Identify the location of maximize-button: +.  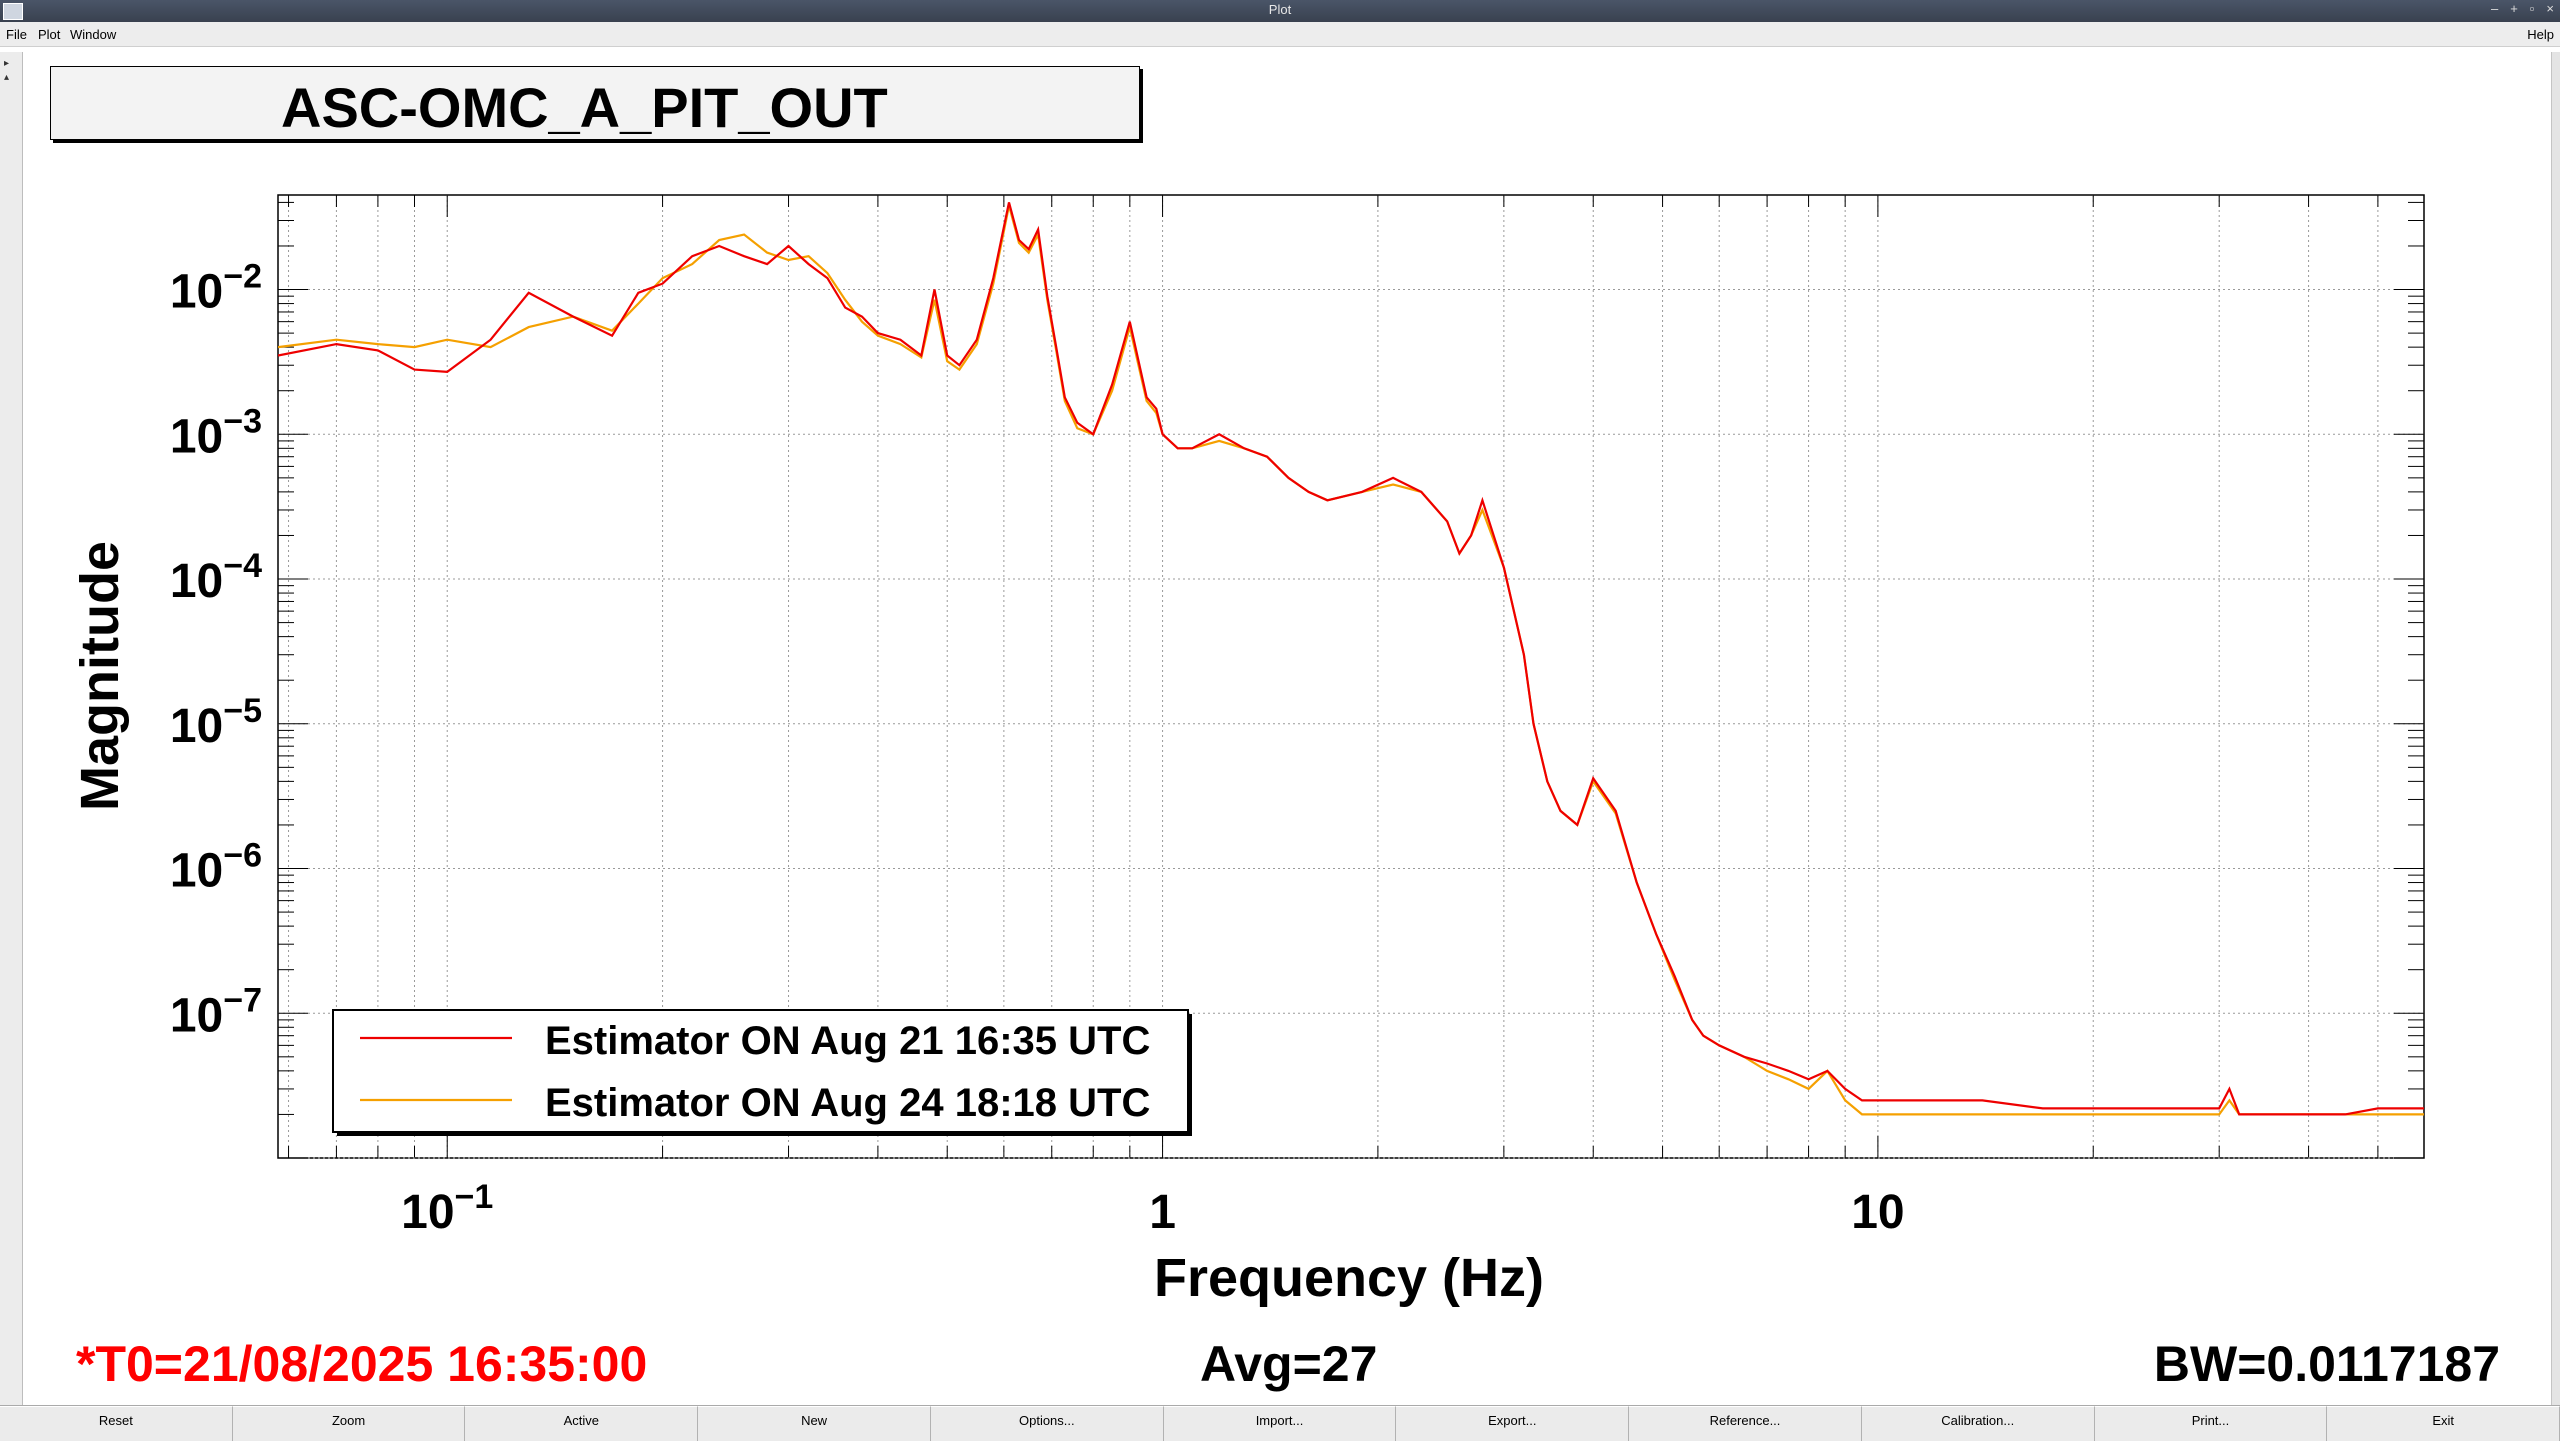
(2514, 8).